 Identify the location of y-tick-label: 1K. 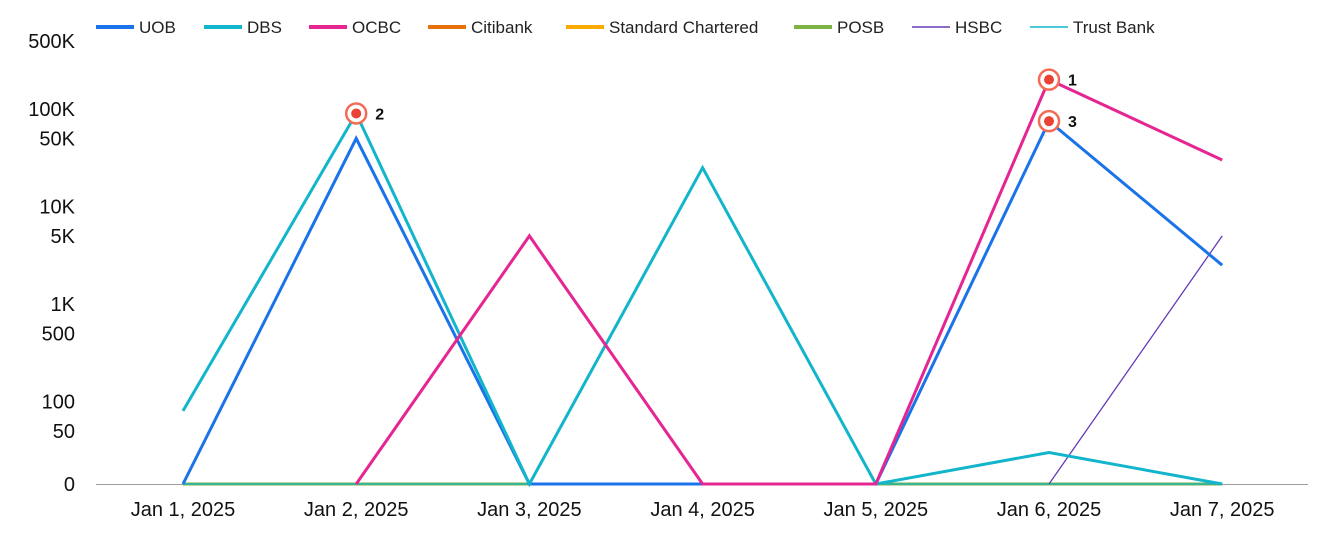
(63, 305).